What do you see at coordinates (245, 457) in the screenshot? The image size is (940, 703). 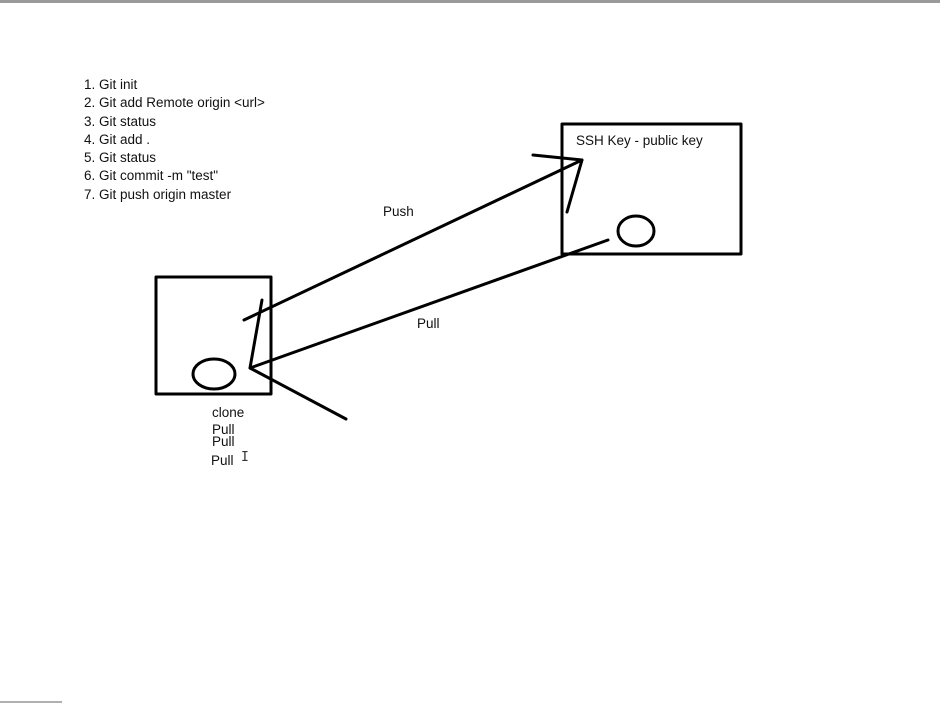 I see `text-cursor-icon: I` at bounding box center [245, 457].